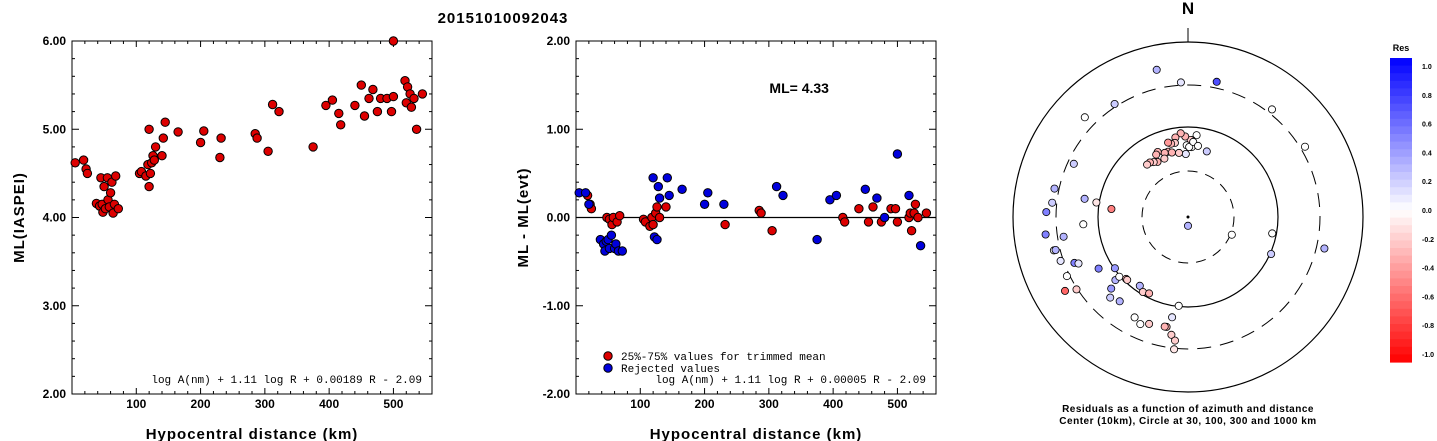 This screenshot has width=1437, height=441. I want to click on x-tick-label: 100, so click(136, 404).